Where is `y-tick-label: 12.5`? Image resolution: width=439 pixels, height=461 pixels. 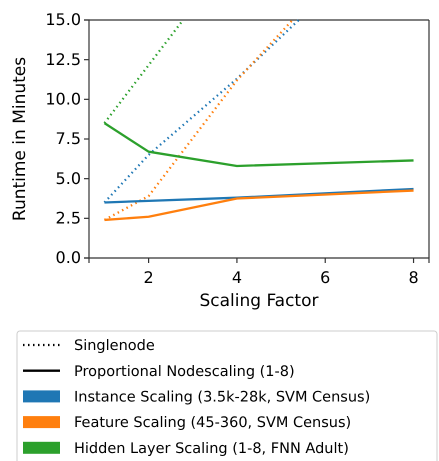
y-tick-label: 12.5 is located at coordinates (63, 59).